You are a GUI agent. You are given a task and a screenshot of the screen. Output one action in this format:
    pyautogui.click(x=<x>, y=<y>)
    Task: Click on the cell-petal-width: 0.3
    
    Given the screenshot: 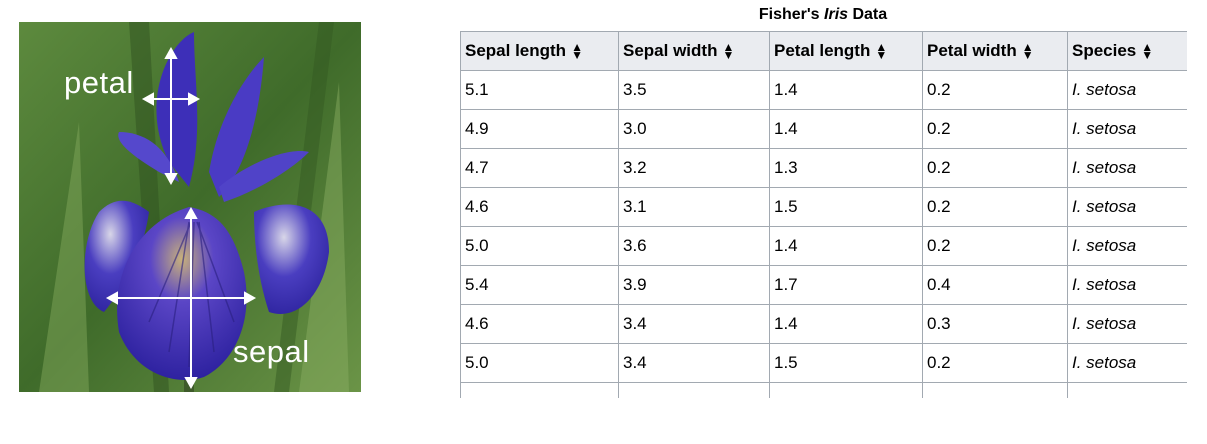 What is the action you would take?
    pyautogui.click(x=995, y=324)
    